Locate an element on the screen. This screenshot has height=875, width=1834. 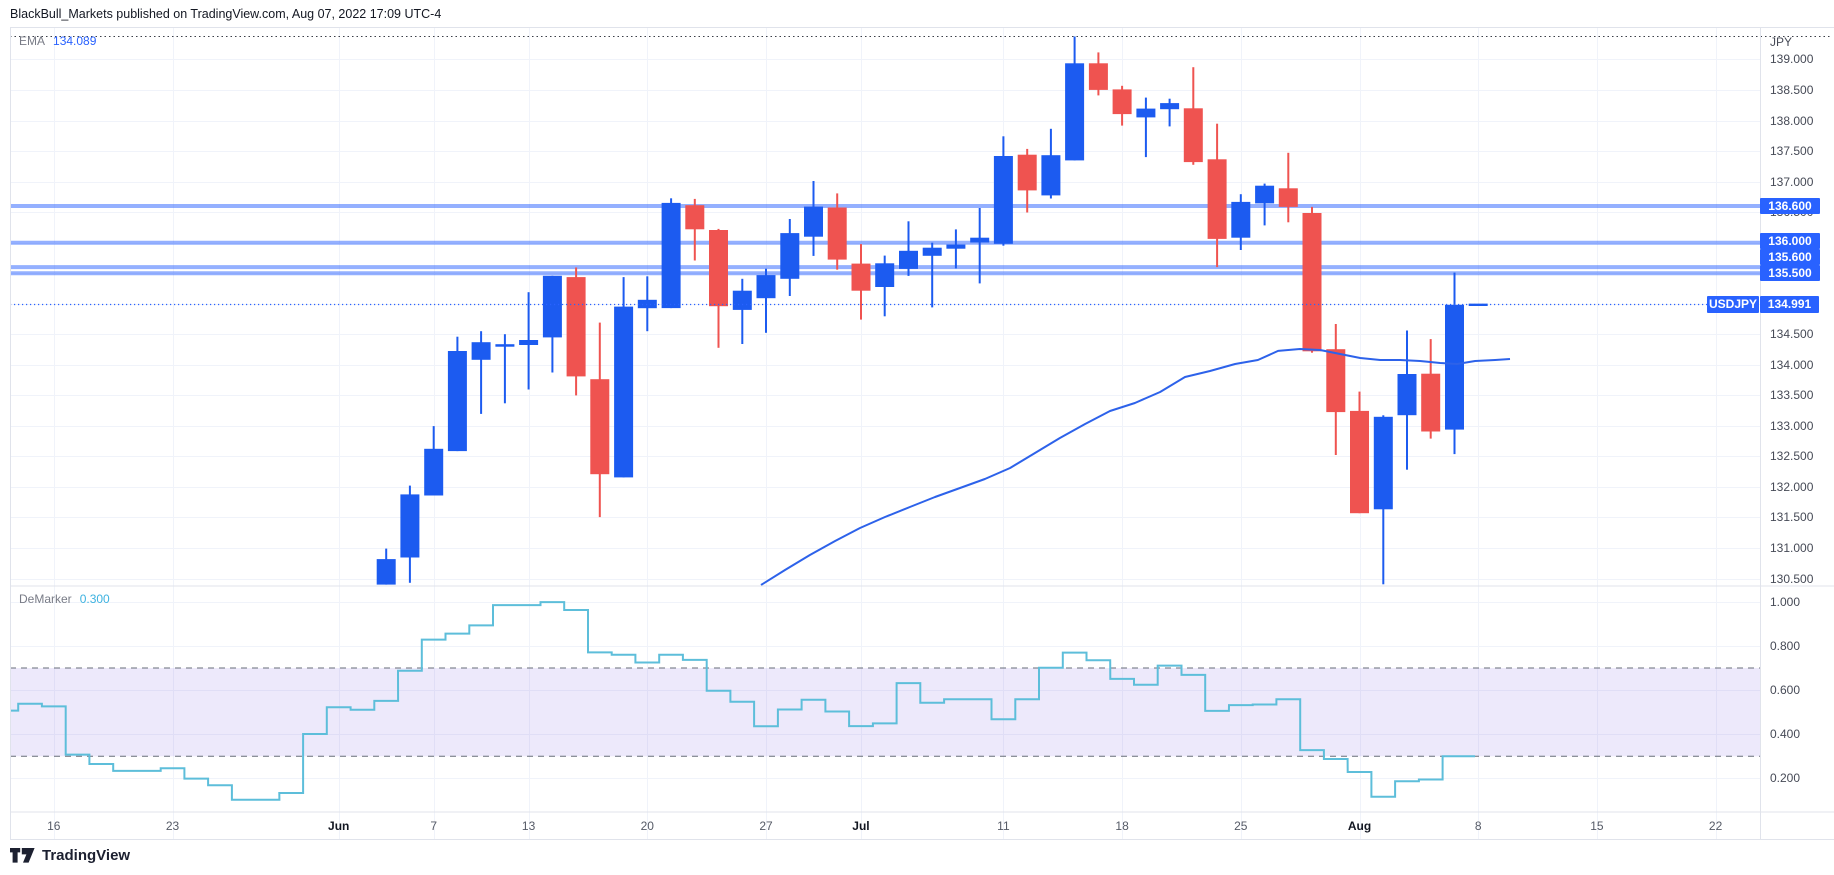
level-price-label: 136.600 is located at coordinates (1790, 206).